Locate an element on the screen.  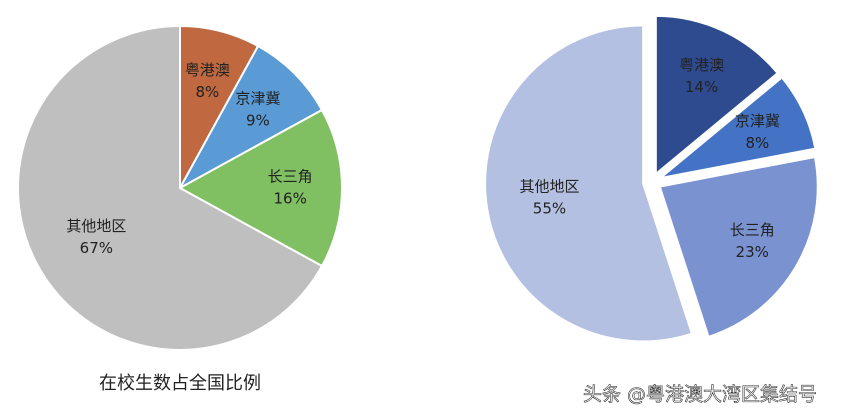
slice-value-label: 55% is located at coordinates (549, 209).